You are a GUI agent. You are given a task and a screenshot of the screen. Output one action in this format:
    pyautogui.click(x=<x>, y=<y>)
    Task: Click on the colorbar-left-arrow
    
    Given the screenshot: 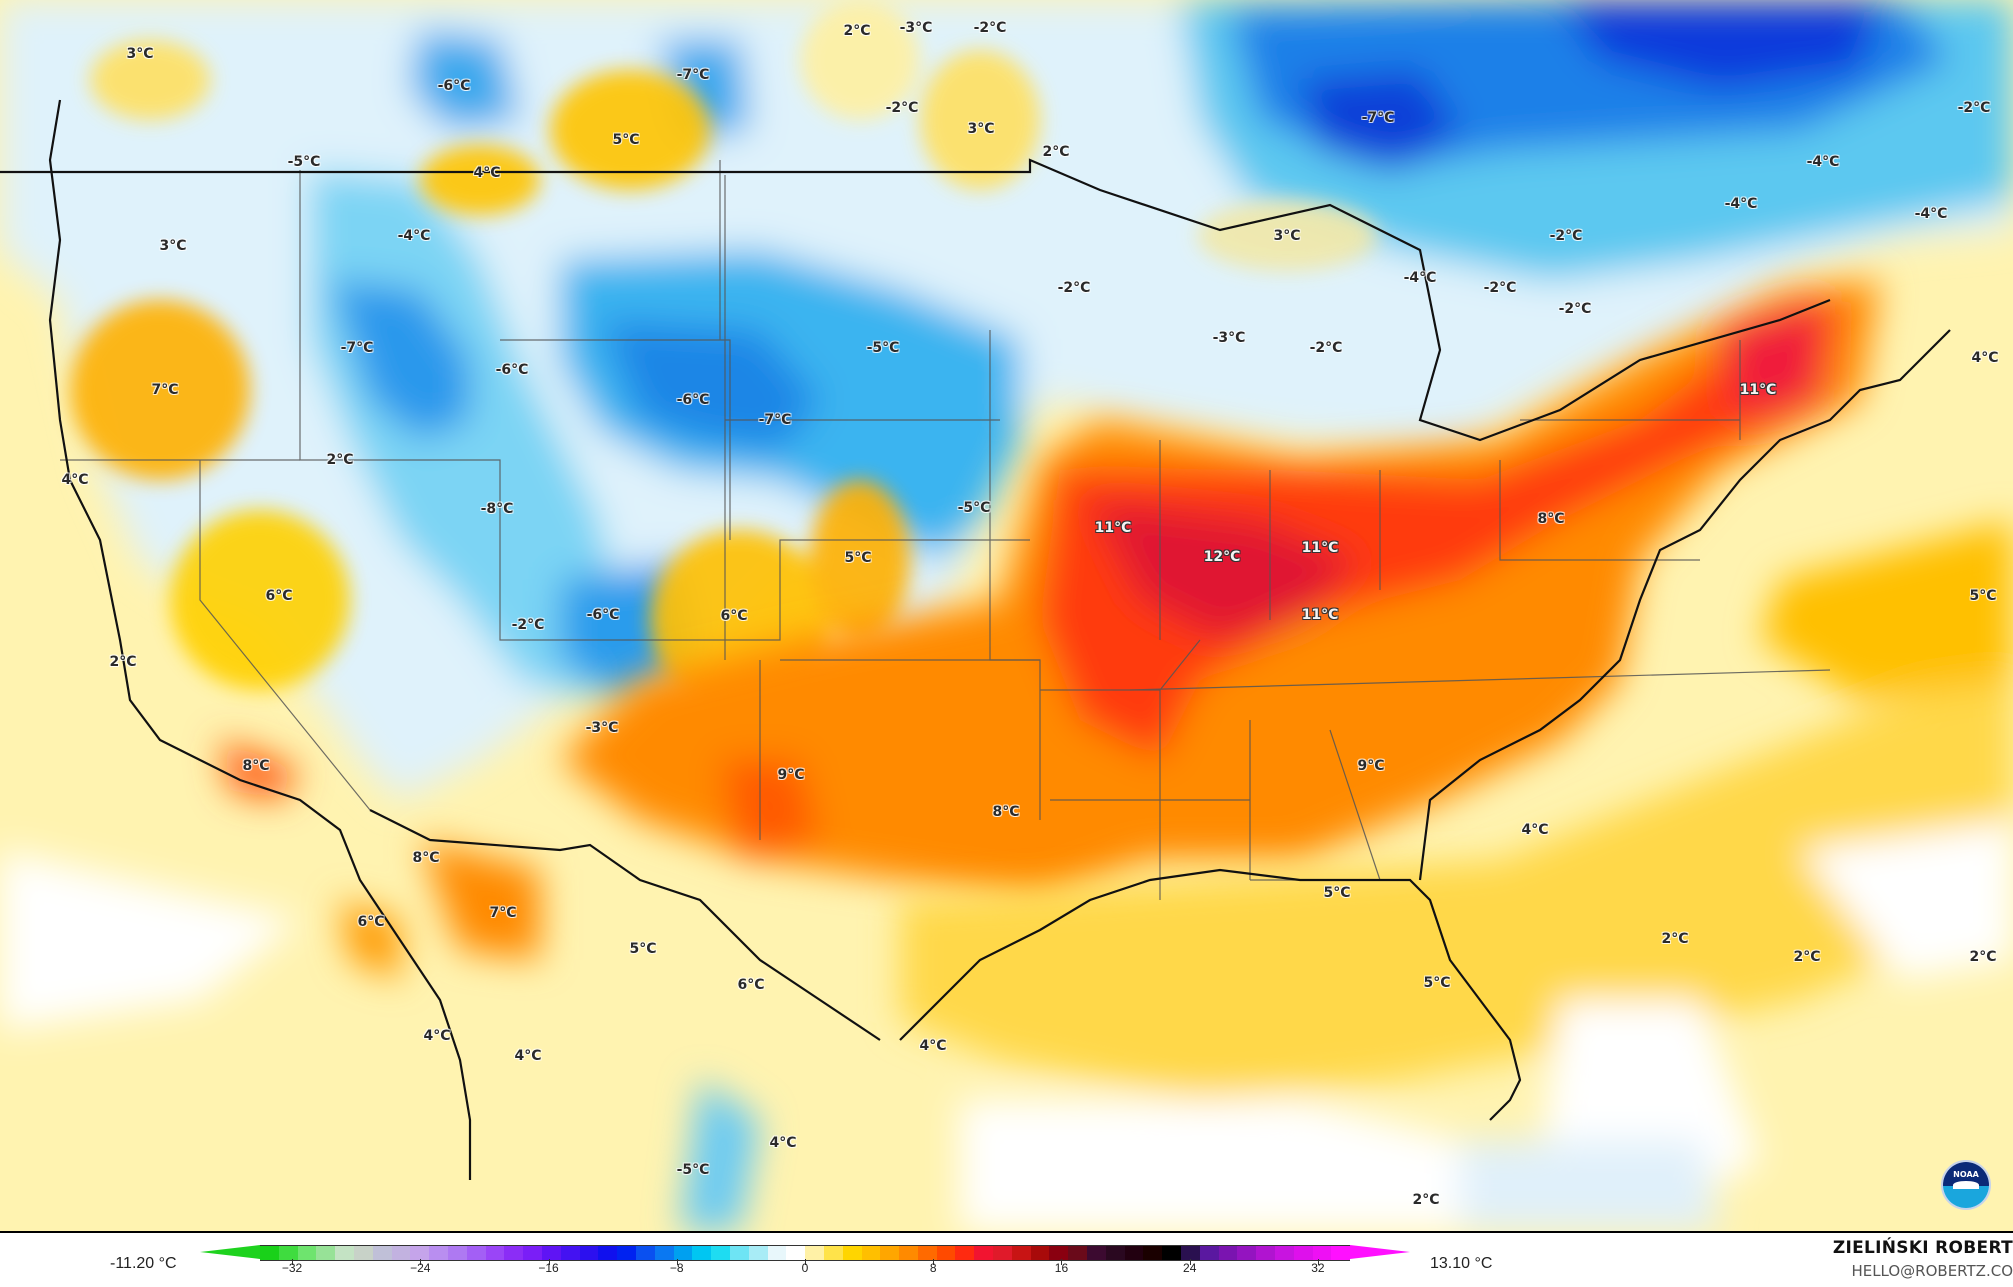 What is the action you would take?
    pyautogui.click(x=230, y=1252)
    